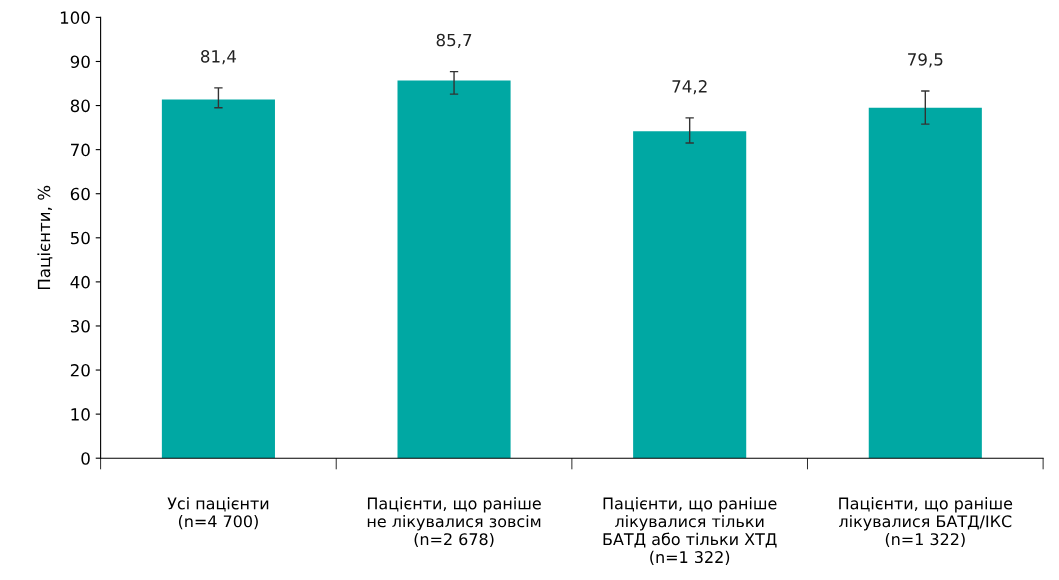 This screenshot has width=1059, height=580. I want to click on data-label: 74,2, so click(689, 87).